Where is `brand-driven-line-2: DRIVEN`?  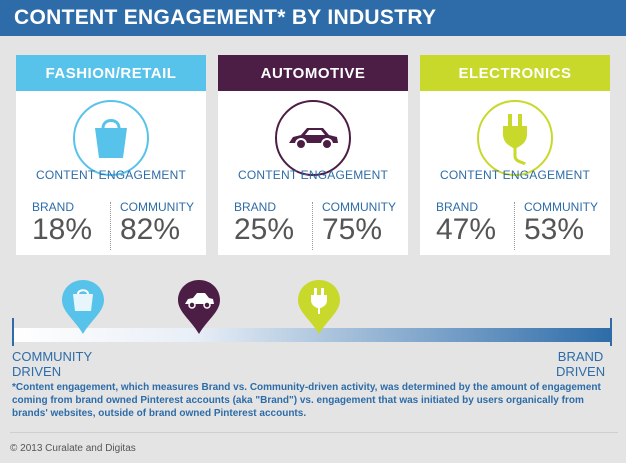 brand-driven-line-2: DRIVEN is located at coordinates (581, 371).